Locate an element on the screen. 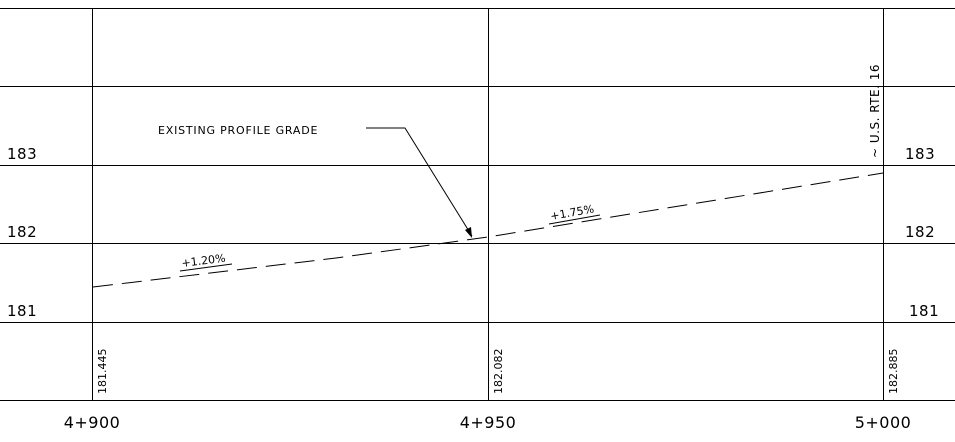  grade-underline-right is located at coordinates (574, 219).